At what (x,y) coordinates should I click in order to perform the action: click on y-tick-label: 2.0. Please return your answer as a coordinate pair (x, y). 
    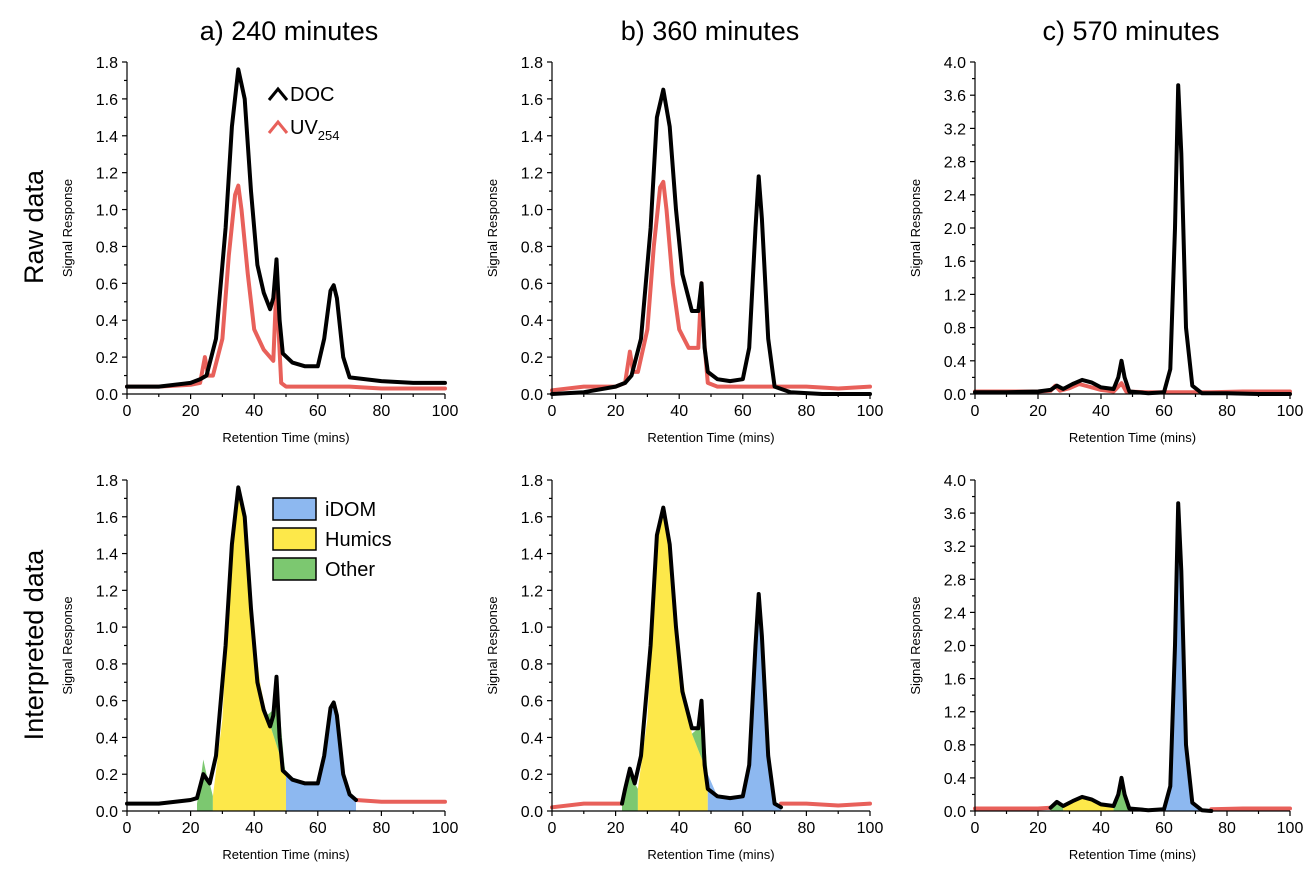
    Looking at the image, I should click on (955, 229).